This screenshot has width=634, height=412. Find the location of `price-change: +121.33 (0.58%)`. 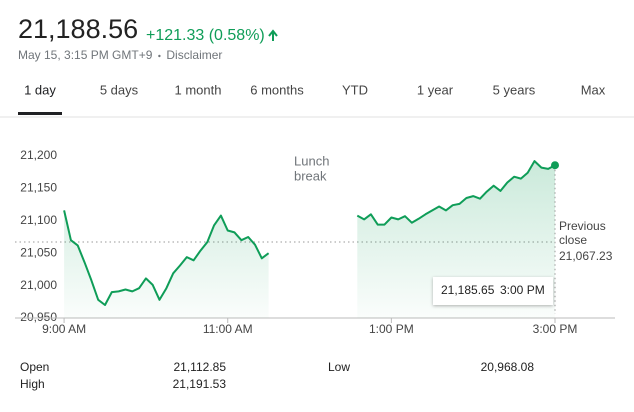

price-change: +121.33 (0.58%) is located at coordinates (205, 35).